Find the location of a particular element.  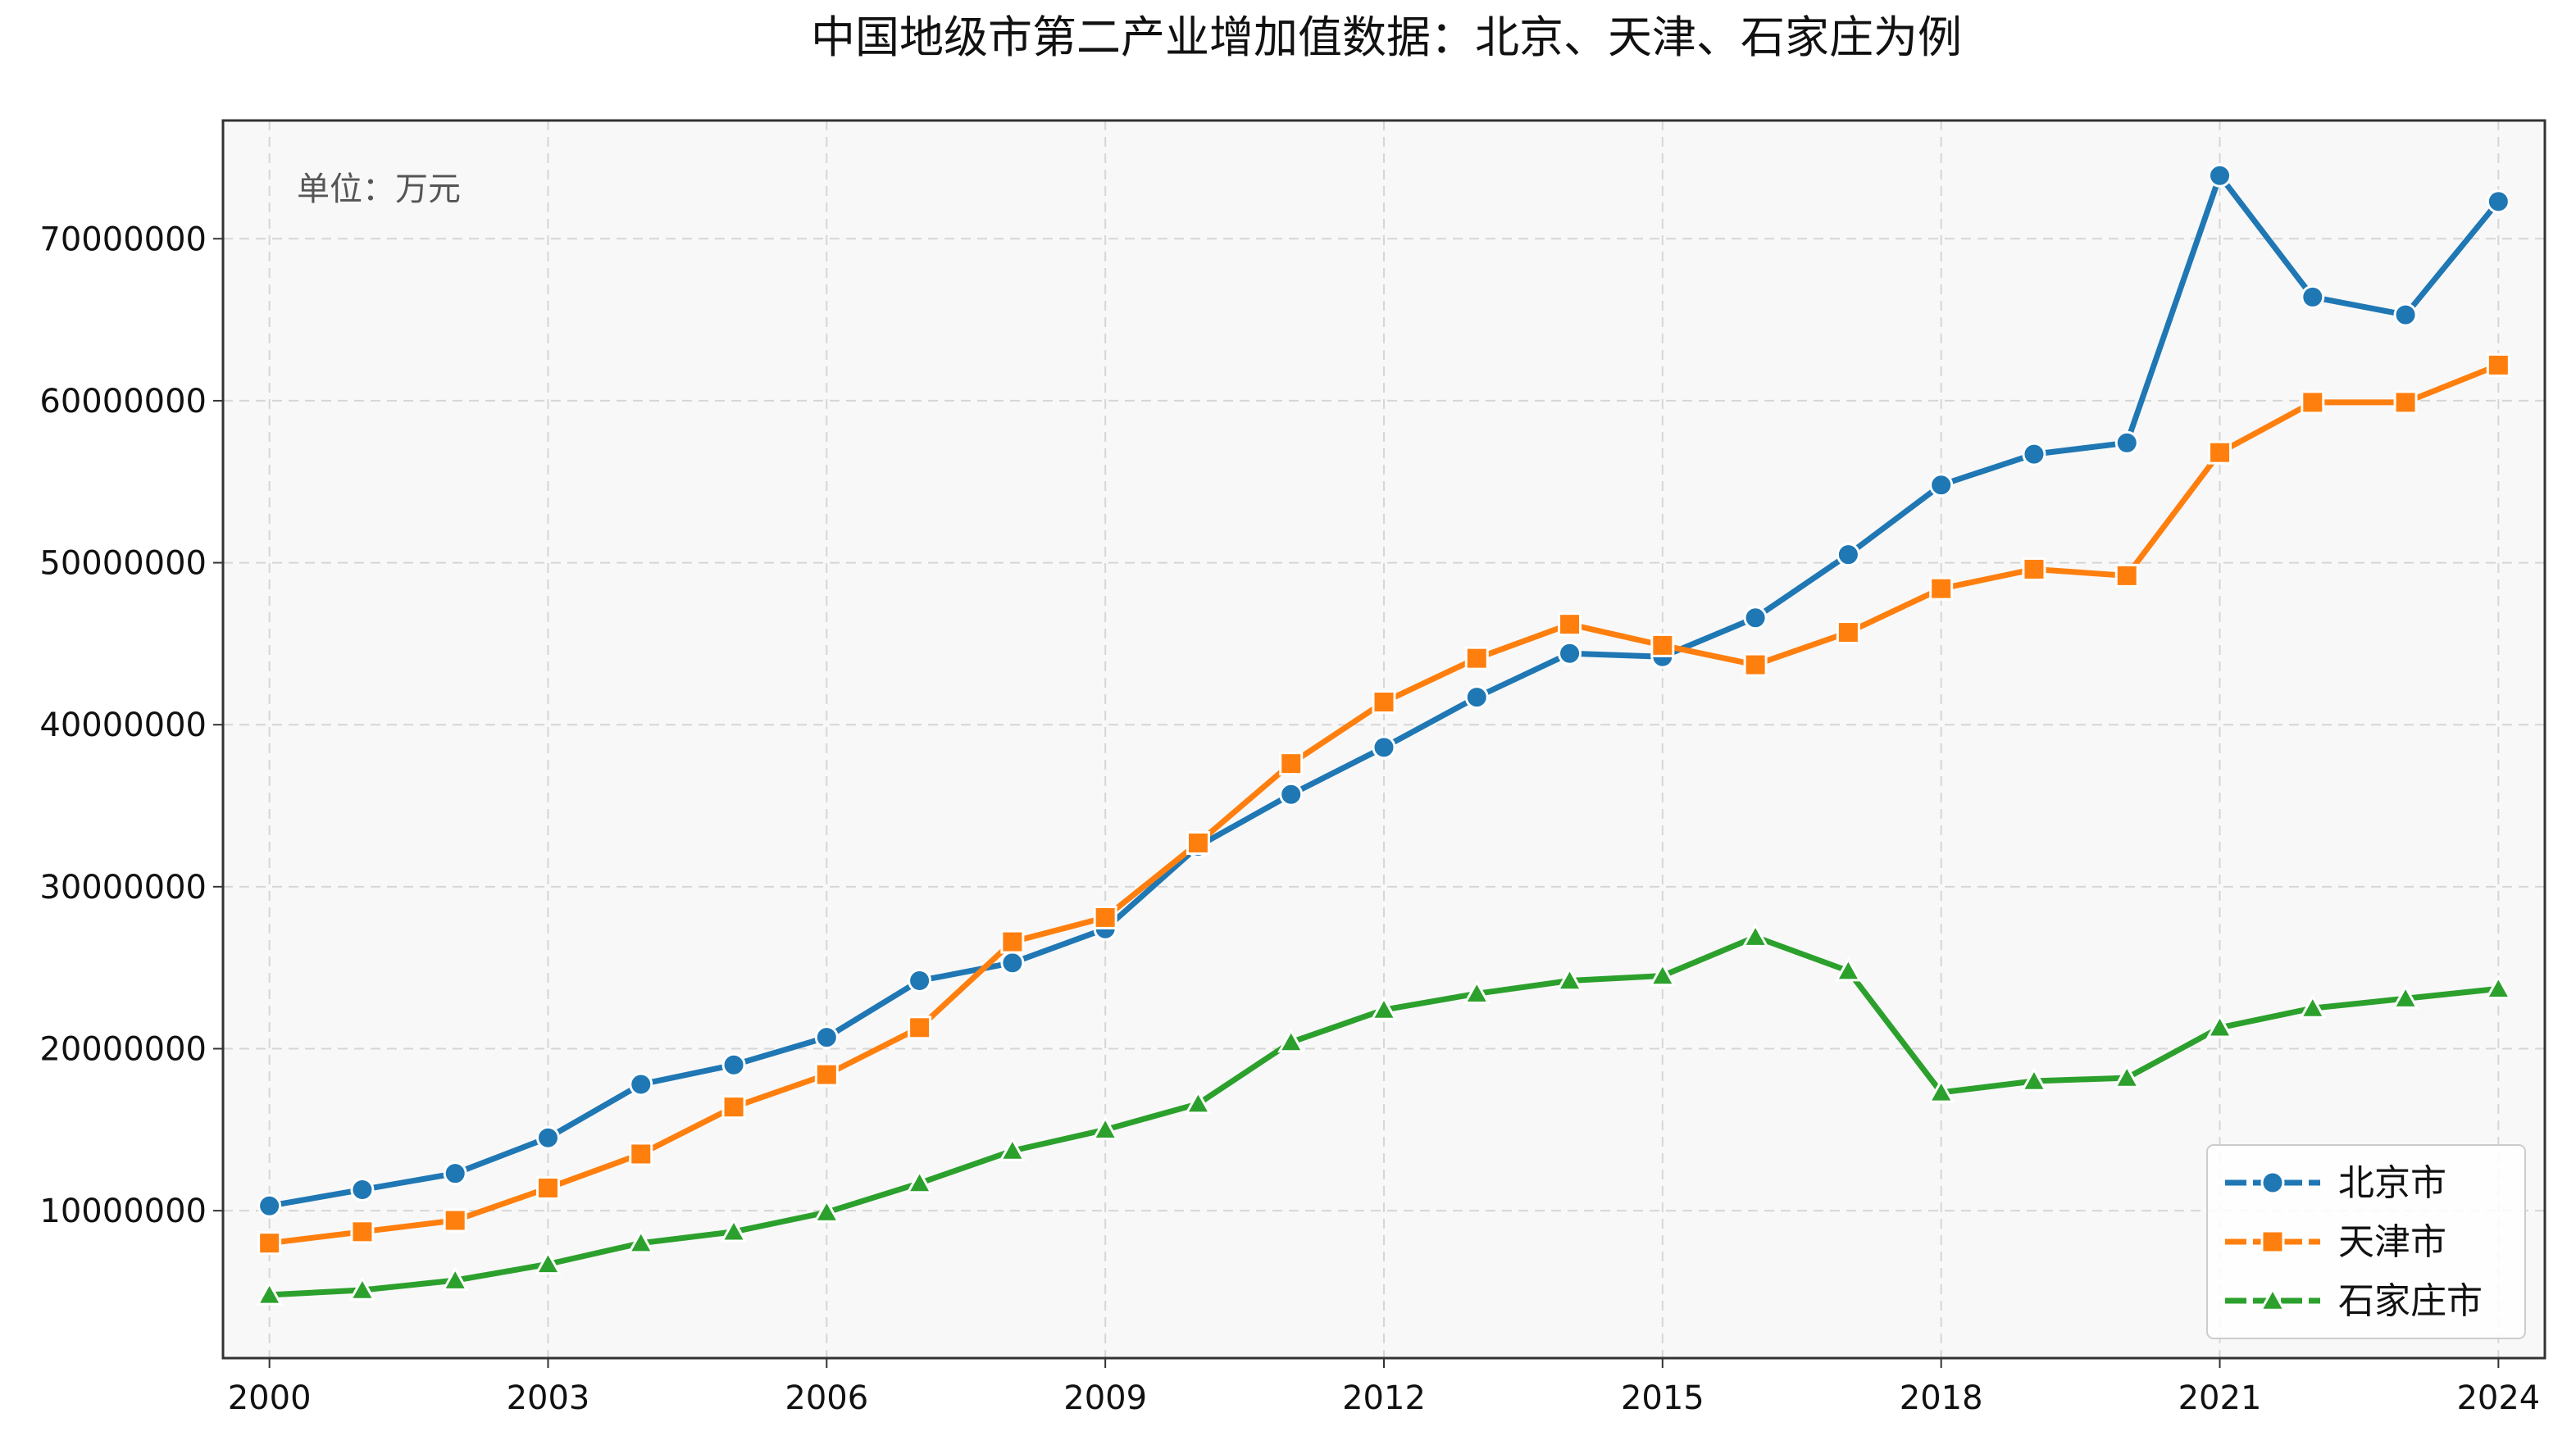

legend-label: 北京市 is located at coordinates (2392, 1183).